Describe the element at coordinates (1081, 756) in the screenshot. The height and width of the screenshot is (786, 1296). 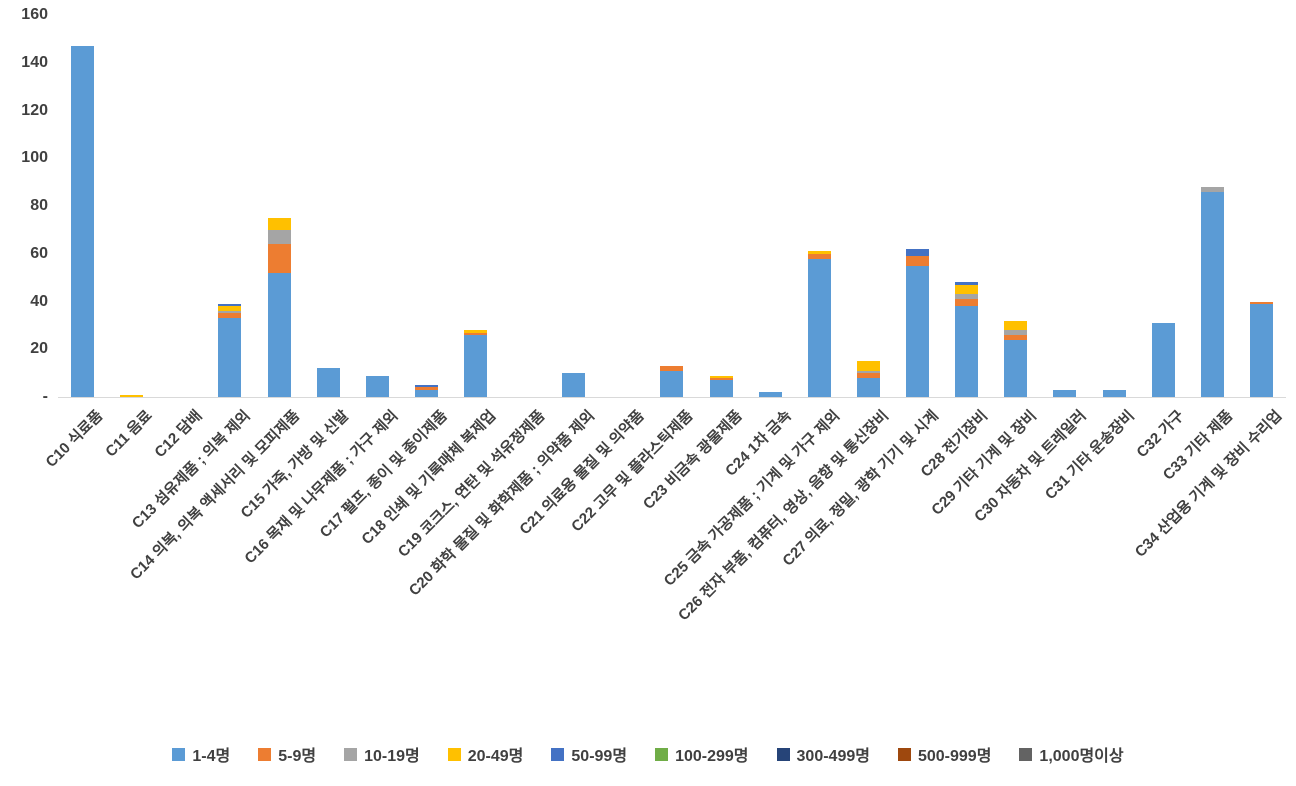
I see `legend-label: 1,000명이상` at that location.